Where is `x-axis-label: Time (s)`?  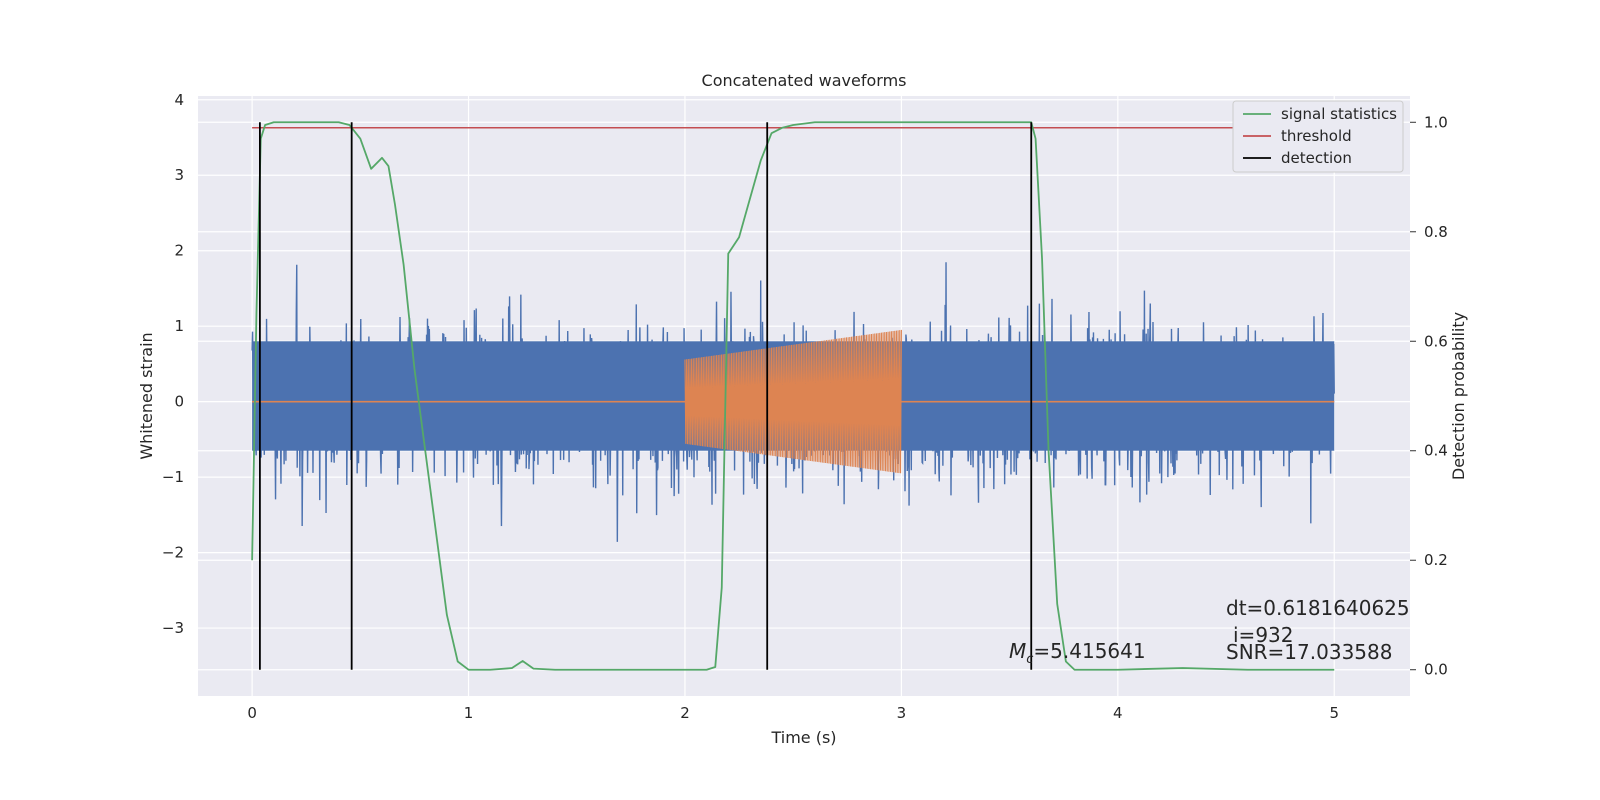 x-axis-label: Time (s) is located at coordinates (803, 737).